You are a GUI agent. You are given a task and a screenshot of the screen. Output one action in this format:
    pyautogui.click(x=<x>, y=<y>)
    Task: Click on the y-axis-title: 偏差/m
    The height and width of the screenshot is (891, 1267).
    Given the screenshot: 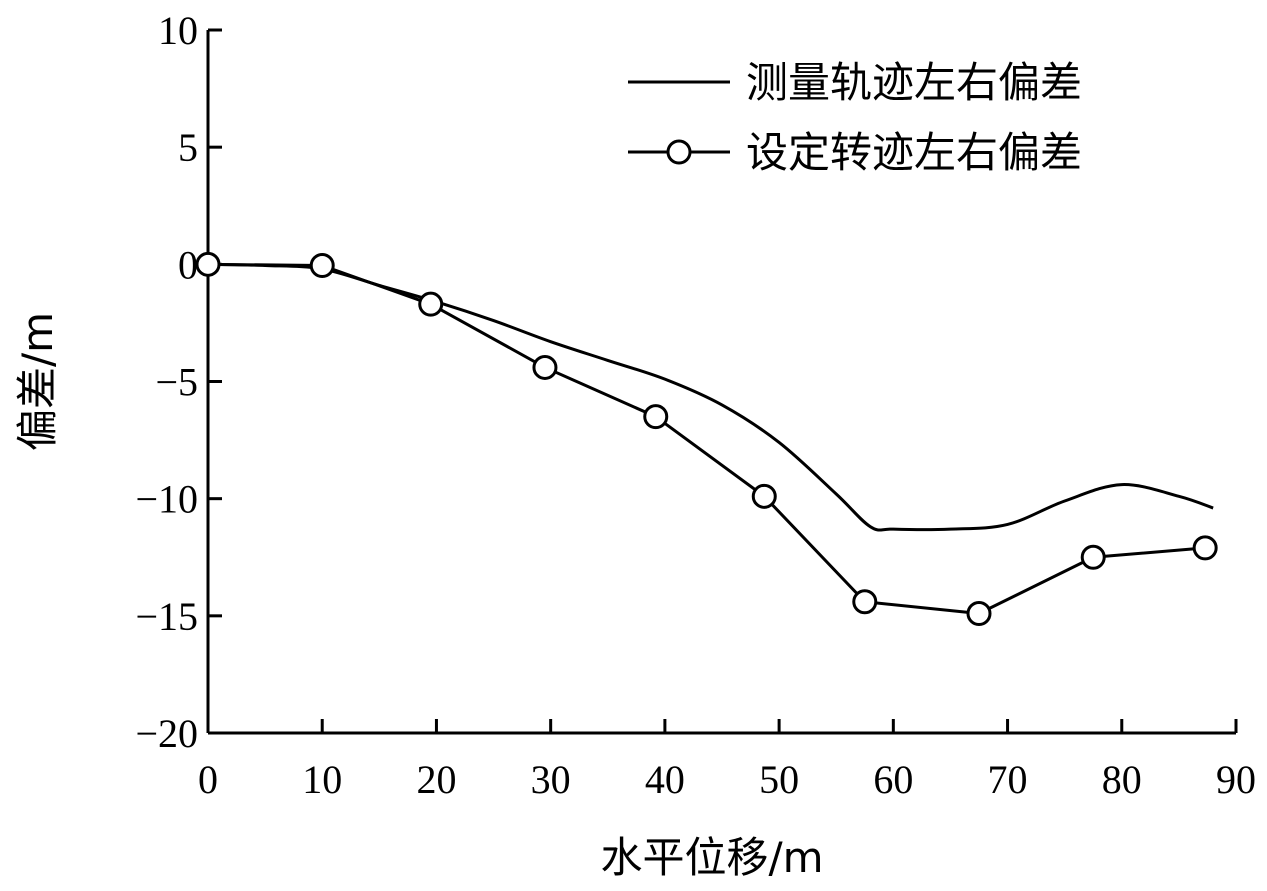 What is the action you would take?
    pyautogui.click(x=37, y=381)
    